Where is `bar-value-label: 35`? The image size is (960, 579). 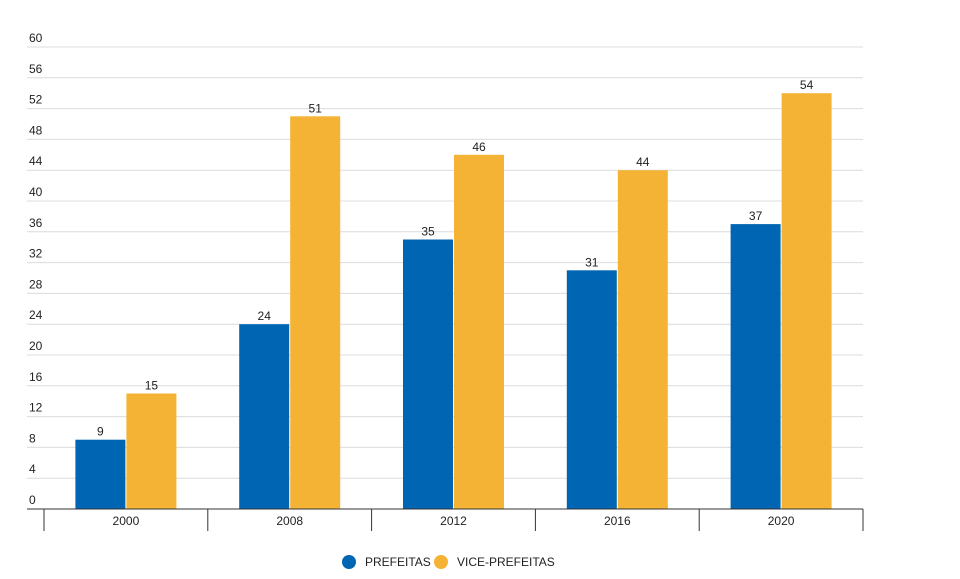 bar-value-label: 35 is located at coordinates (428, 232).